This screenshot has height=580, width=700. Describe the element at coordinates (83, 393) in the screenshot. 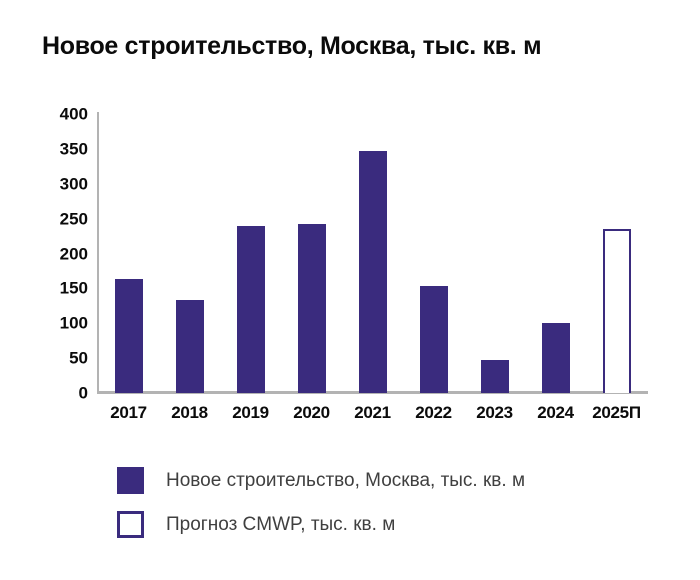

I see `y-tick-label: 0` at that location.